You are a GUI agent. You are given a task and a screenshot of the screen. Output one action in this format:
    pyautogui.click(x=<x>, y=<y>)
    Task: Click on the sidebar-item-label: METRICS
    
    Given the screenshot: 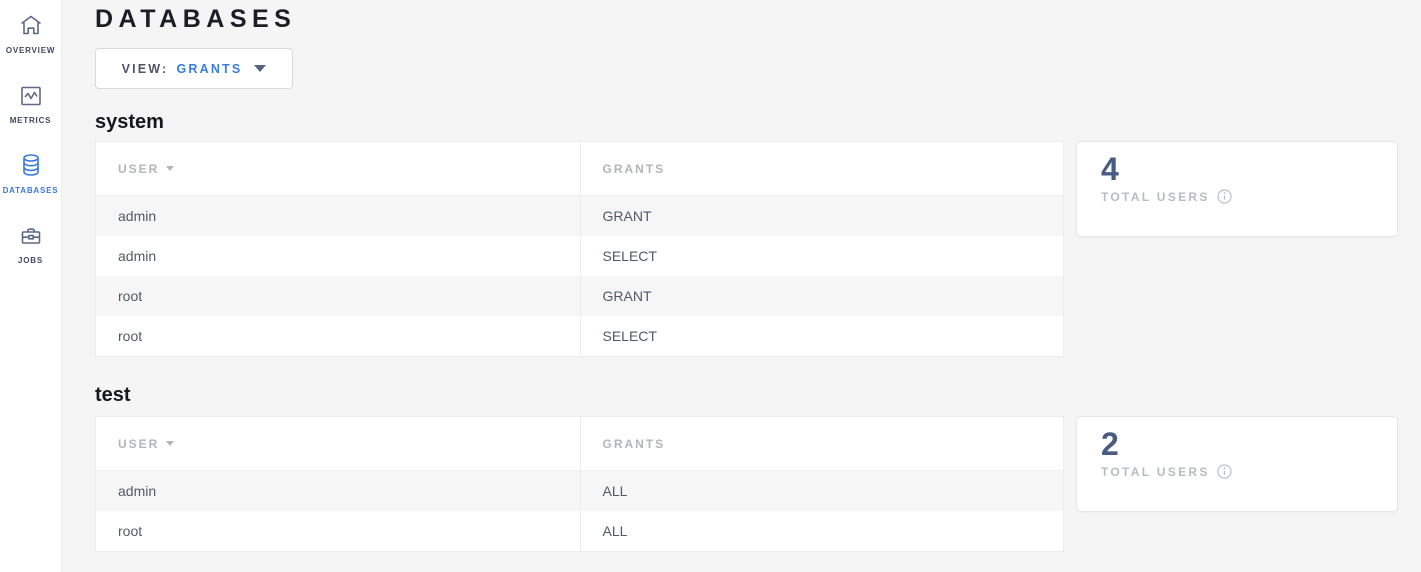 What is the action you would take?
    pyautogui.click(x=30, y=120)
    